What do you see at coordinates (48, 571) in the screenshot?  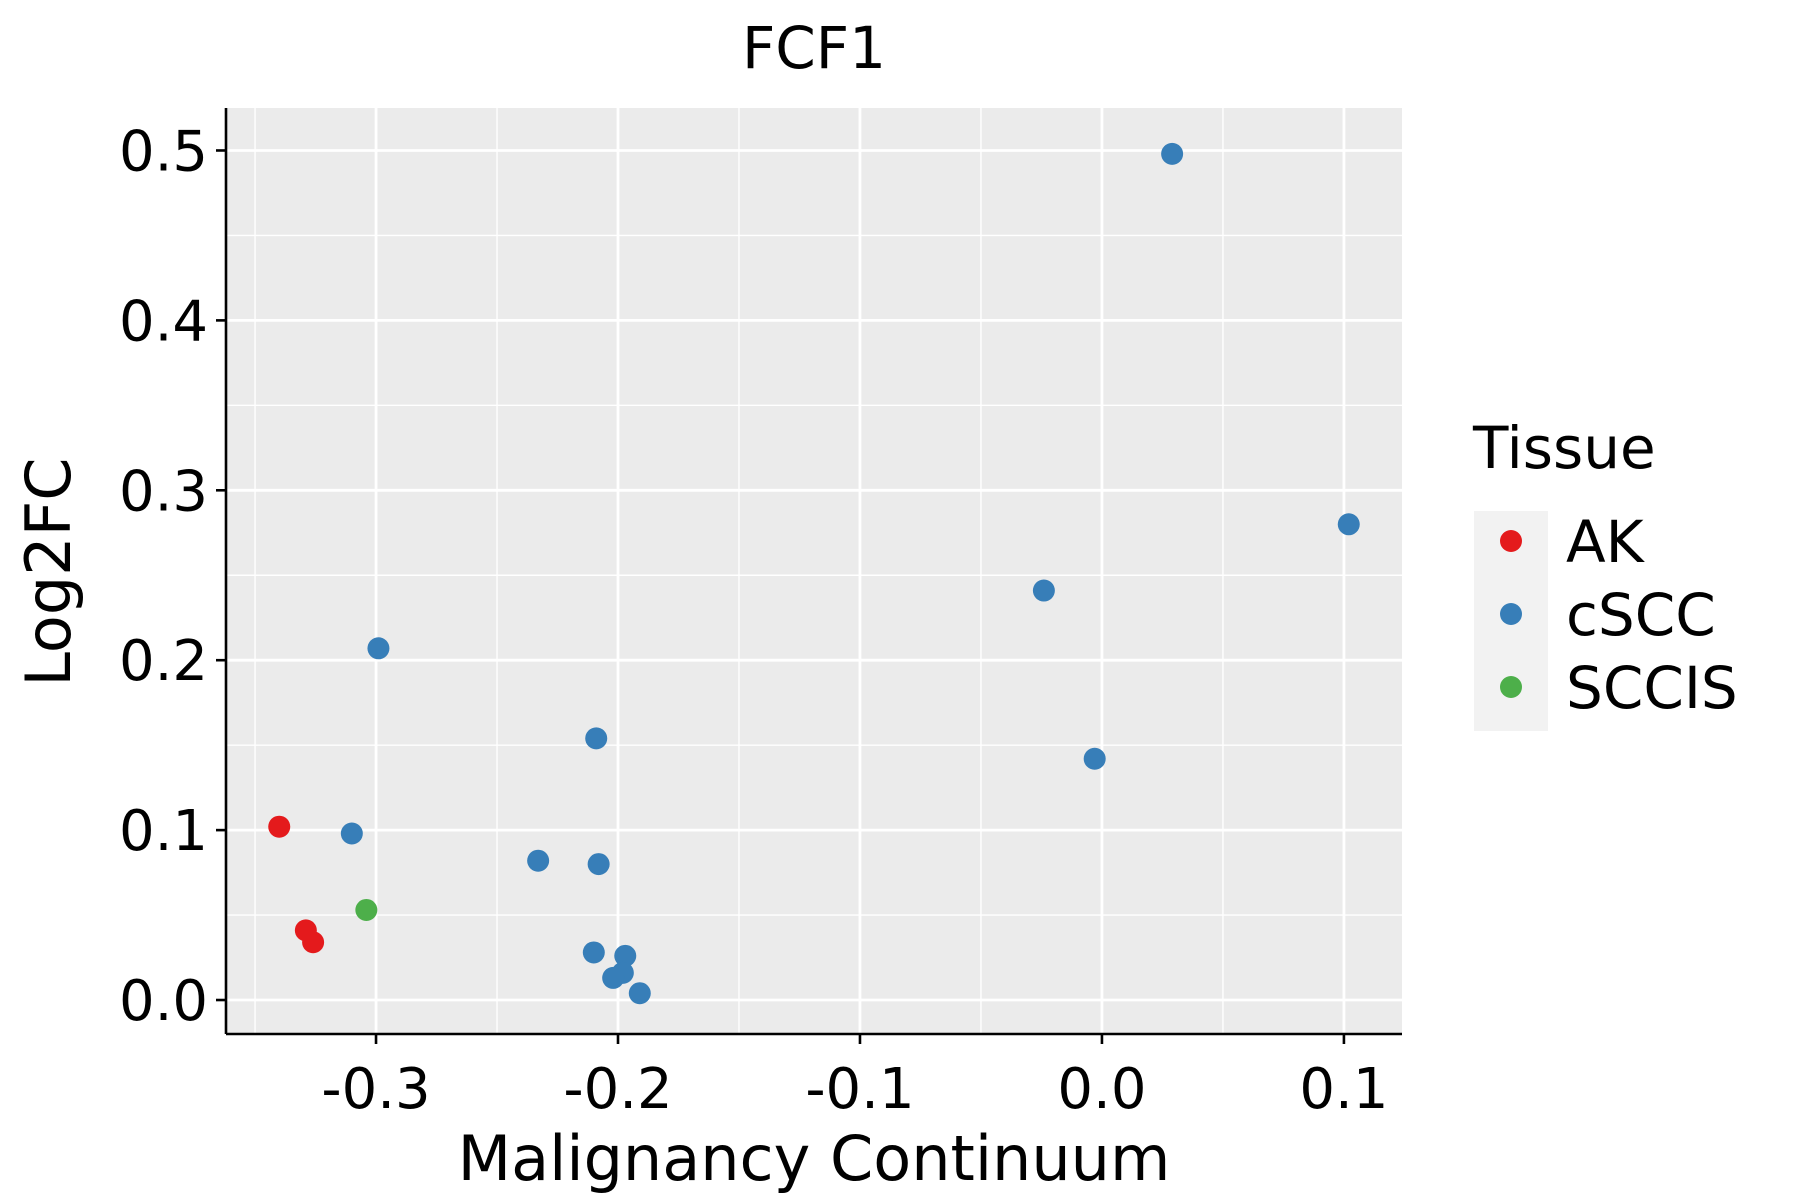 I see `y-axis-label: Log2FC` at bounding box center [48, 571].